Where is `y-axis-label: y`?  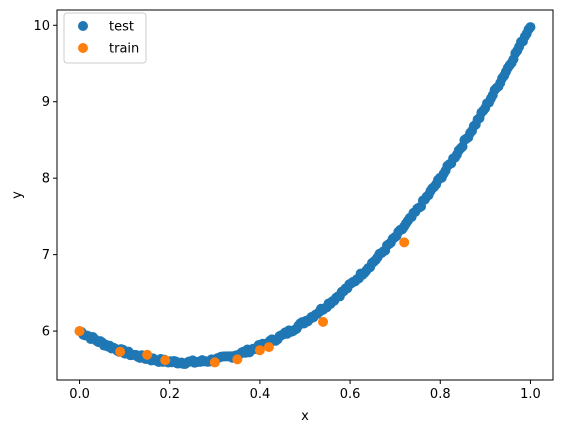
y-axis-label: y is located at coordinates (17, 195).